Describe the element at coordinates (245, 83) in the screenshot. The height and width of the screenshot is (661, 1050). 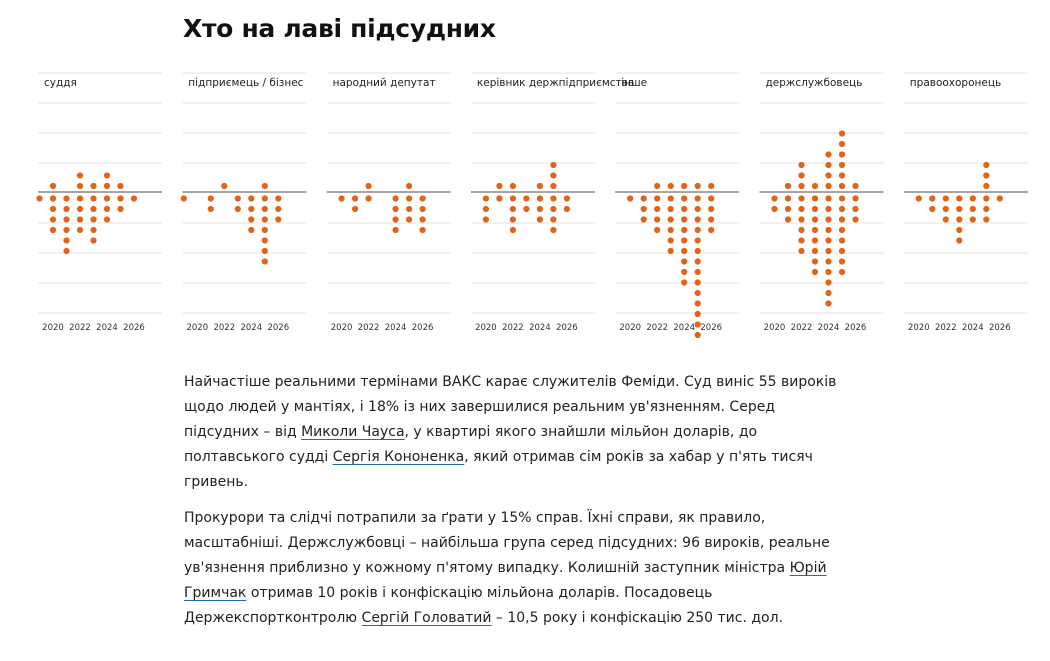
I see `panel-title: підприємець / бізнес` at that location.